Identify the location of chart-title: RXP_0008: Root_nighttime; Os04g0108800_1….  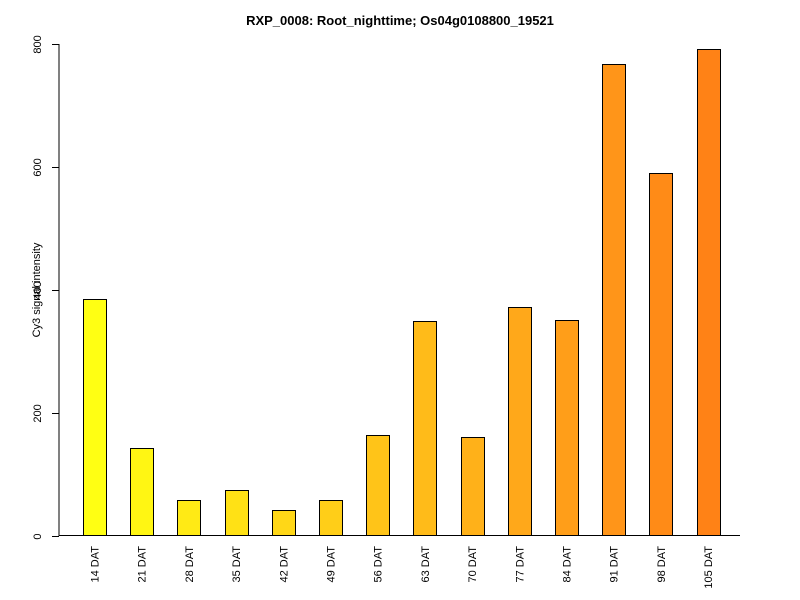
(400, 20).